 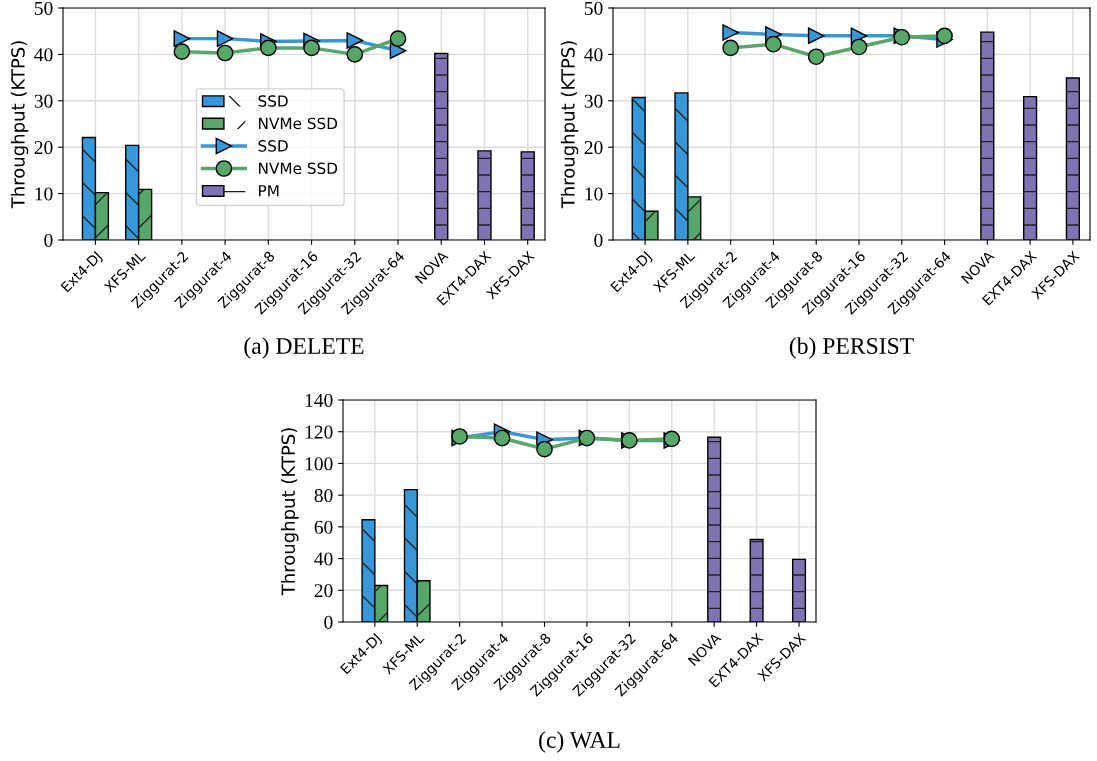 I want to click on y-tick-label: 140, so click(x=319, y=400).